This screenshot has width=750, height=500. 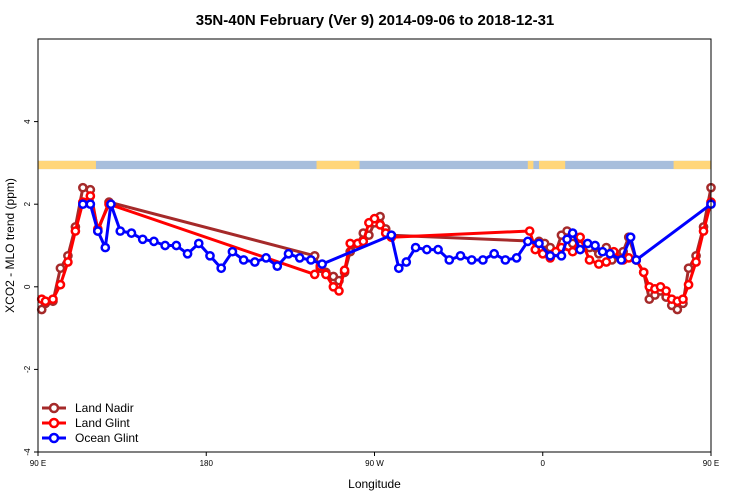 I want to click on legend-entry-0: Land Nadir, so click(x=88, y=408).